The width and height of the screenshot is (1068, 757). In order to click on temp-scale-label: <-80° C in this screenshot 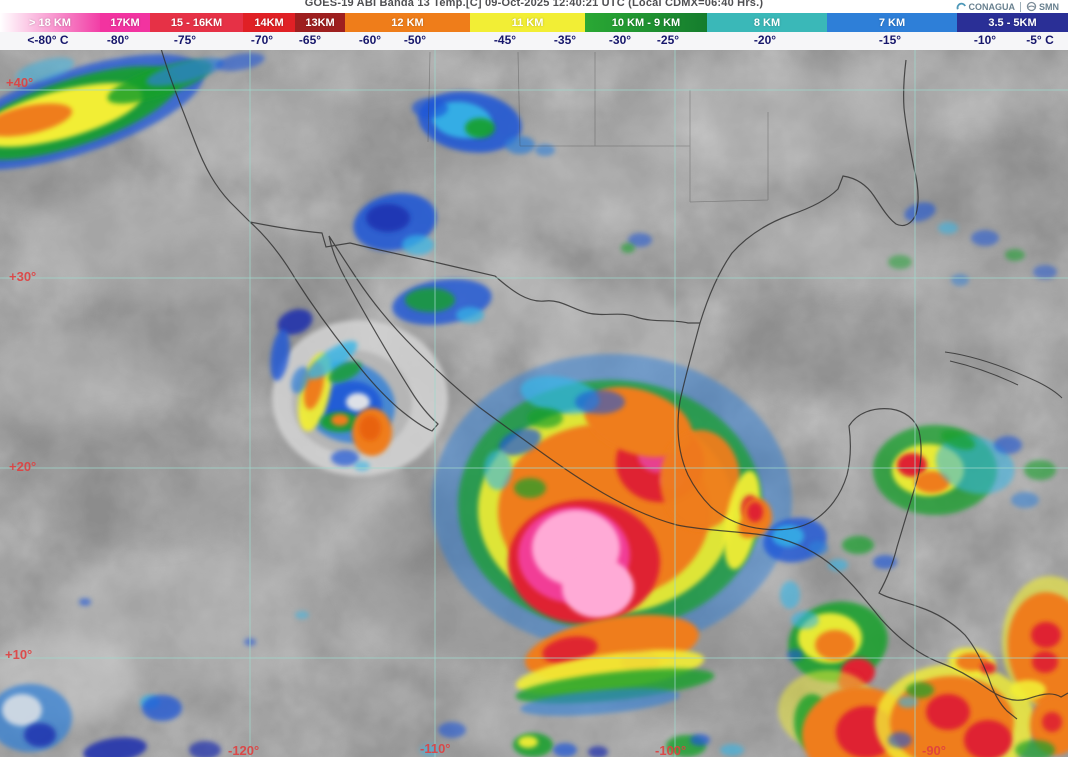, I will do `click(48, 40)`.